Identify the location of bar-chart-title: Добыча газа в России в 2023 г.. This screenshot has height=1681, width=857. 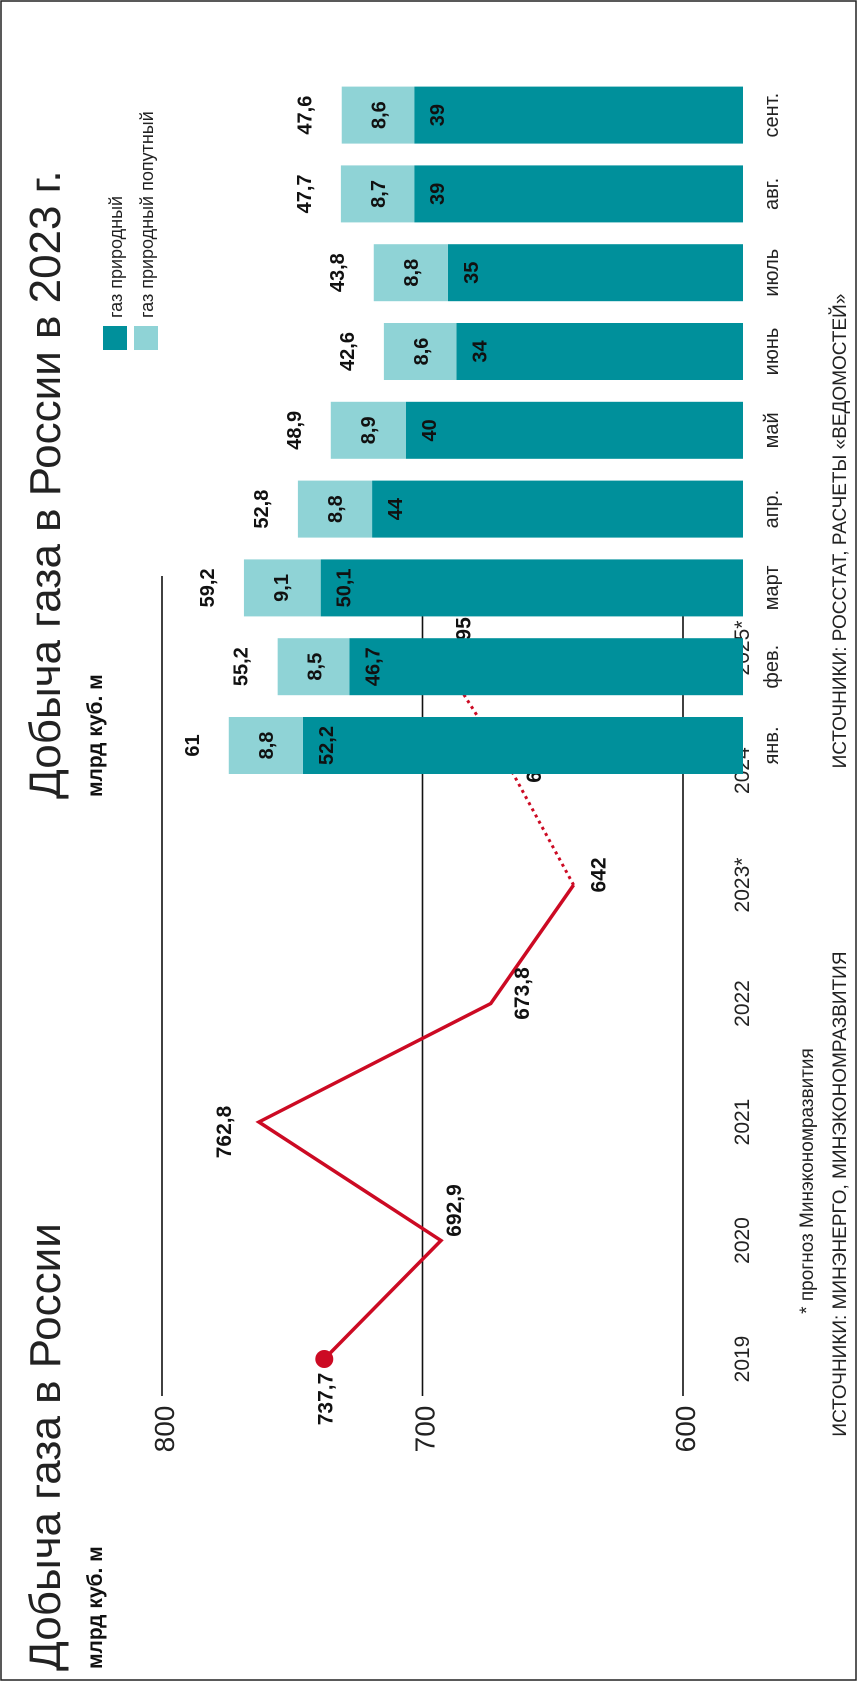
(45, 484).